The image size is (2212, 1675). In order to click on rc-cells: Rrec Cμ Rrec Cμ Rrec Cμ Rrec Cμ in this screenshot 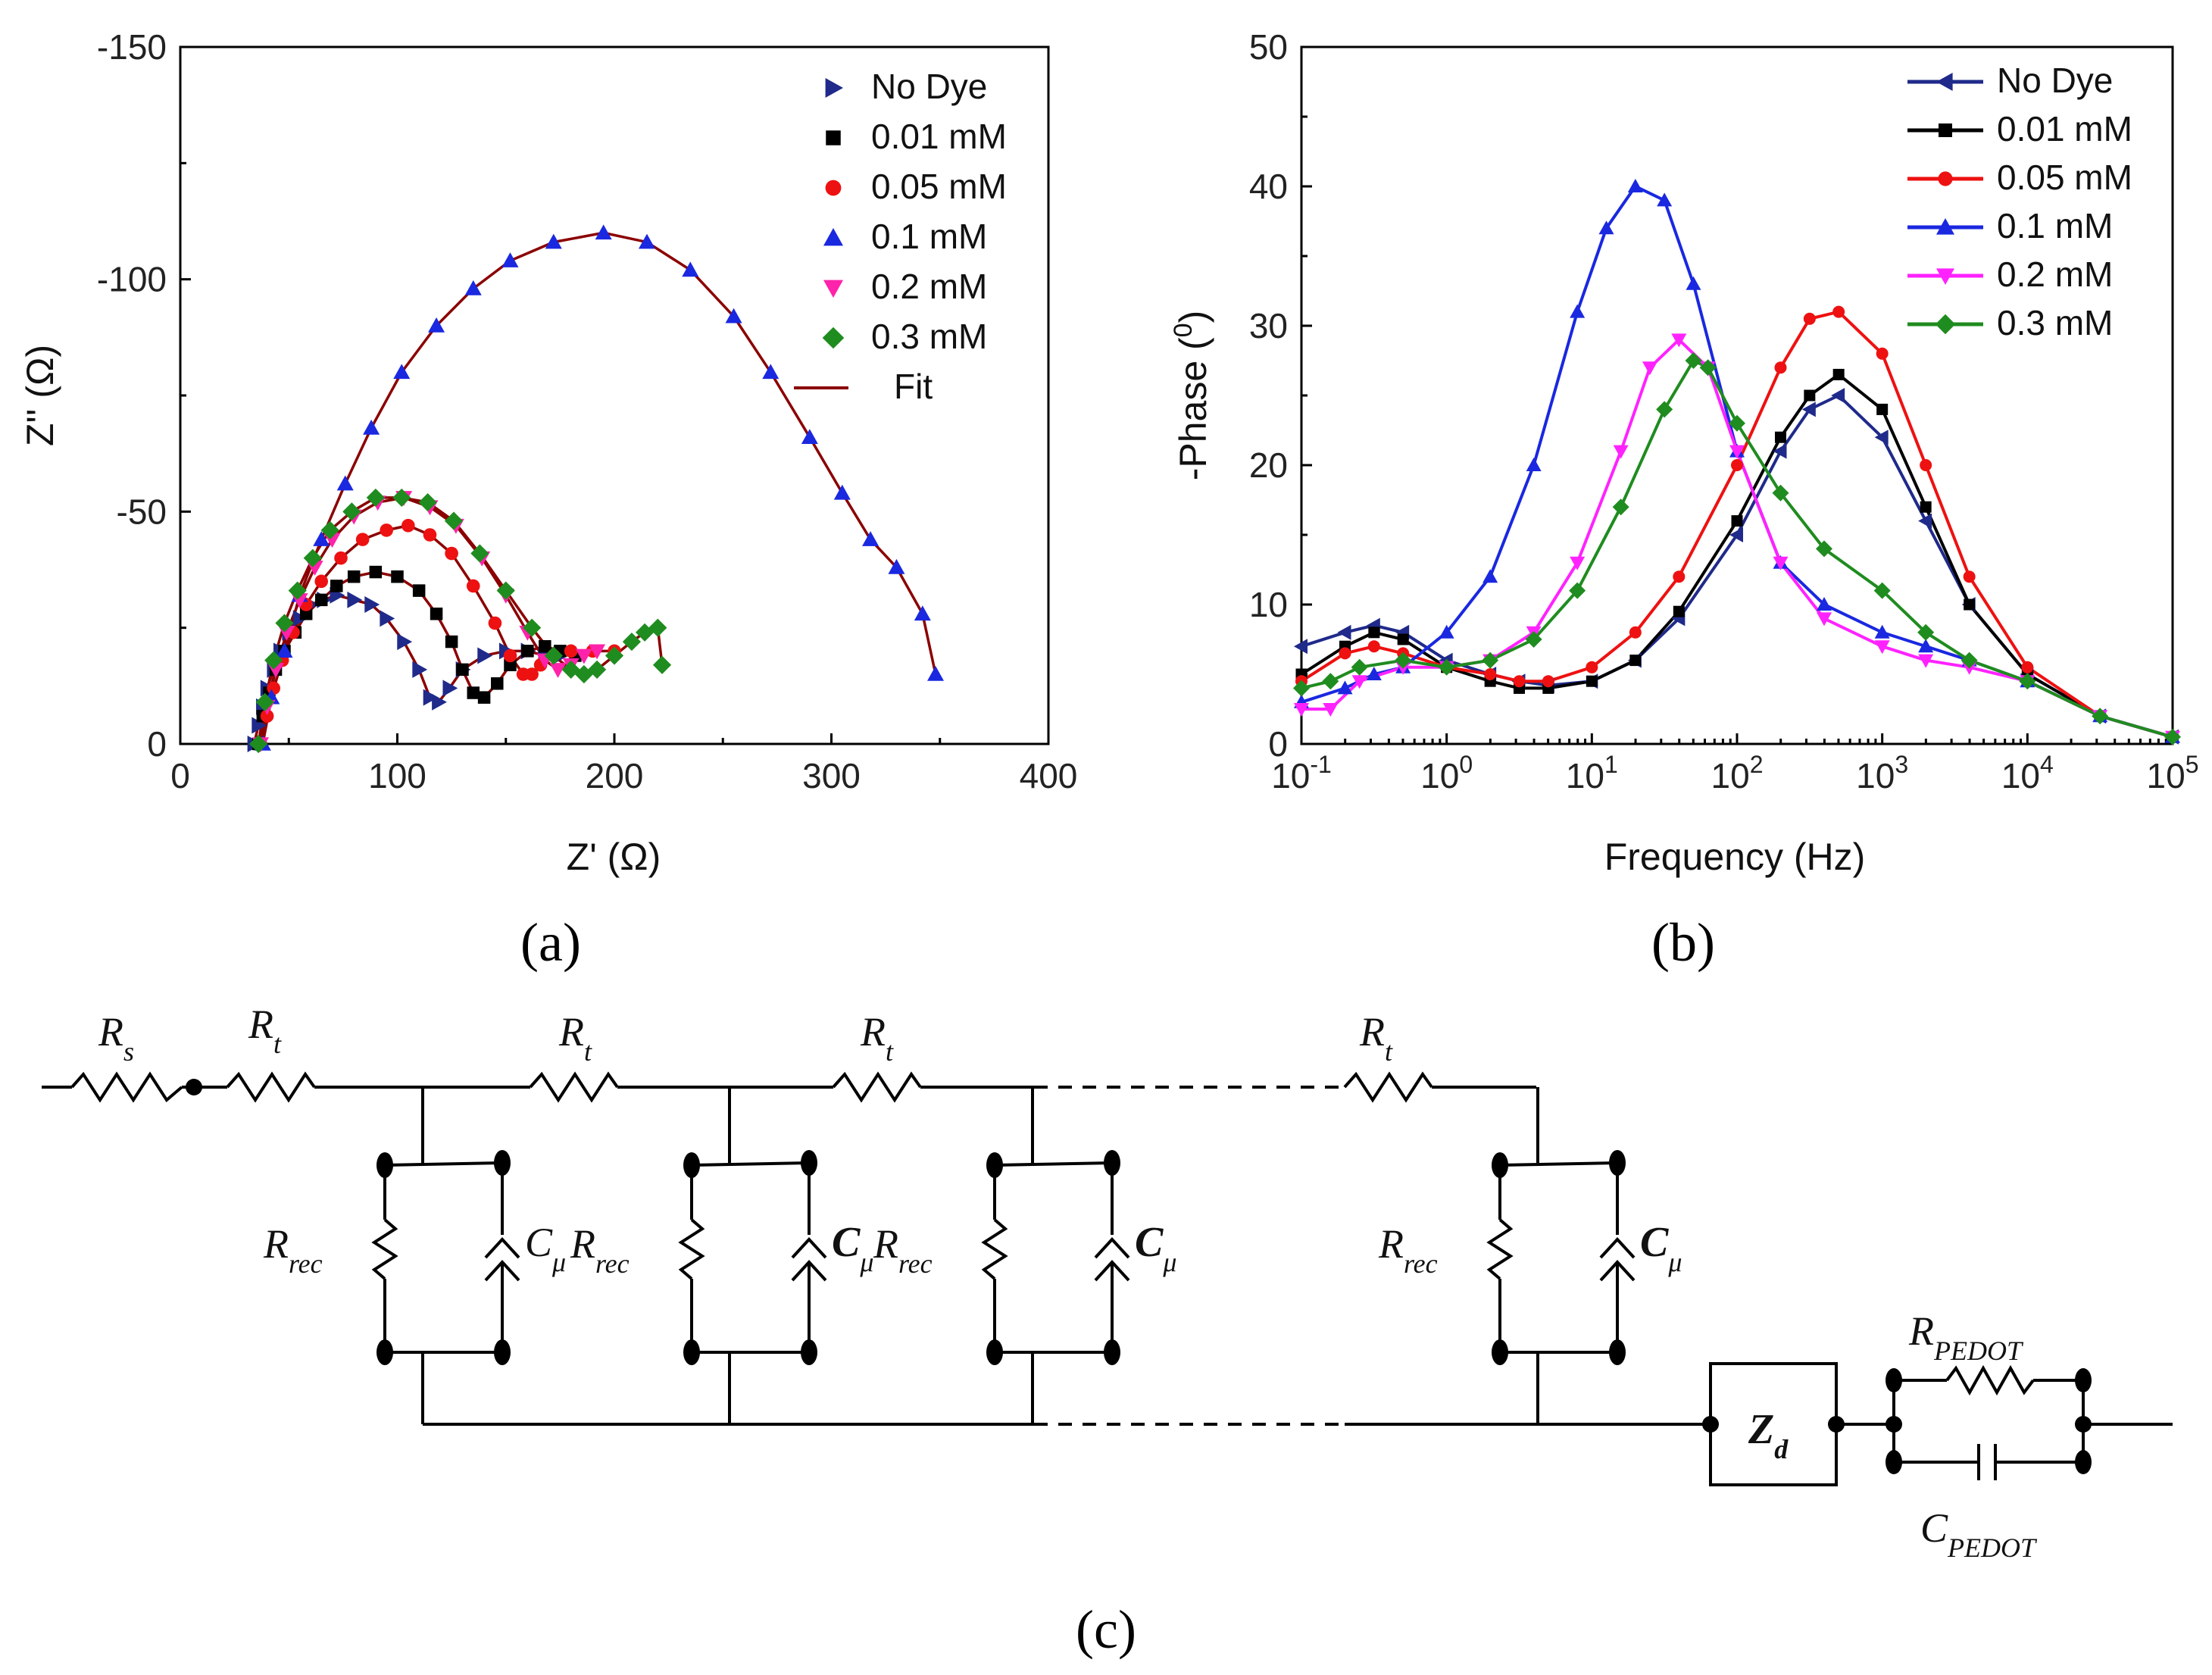, I will do `click(972, 1255)`.